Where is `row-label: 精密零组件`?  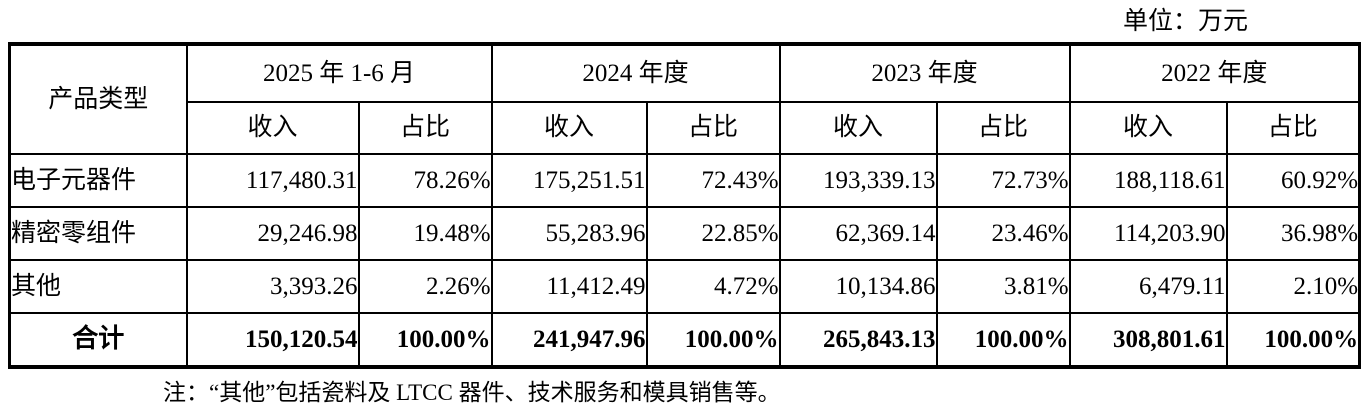 row-label: 精密零组件 is located at coordinates (98, 233).